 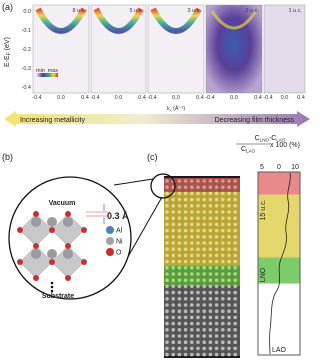 What do you see at coordinates (7, 7) in the screenshot?
I see `panel-label: (a)` at bounding box center [7, 7].